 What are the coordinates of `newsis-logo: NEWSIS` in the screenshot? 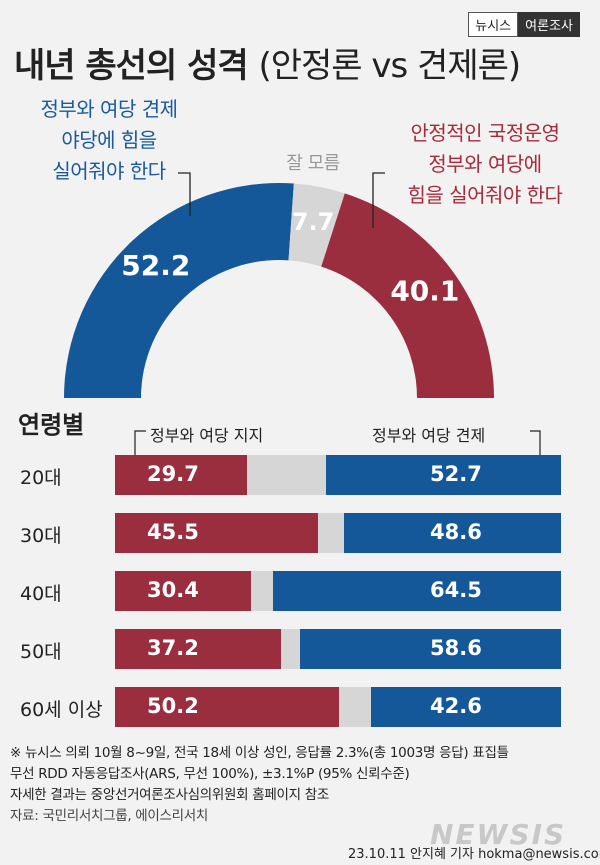 It's located at (498, 834).